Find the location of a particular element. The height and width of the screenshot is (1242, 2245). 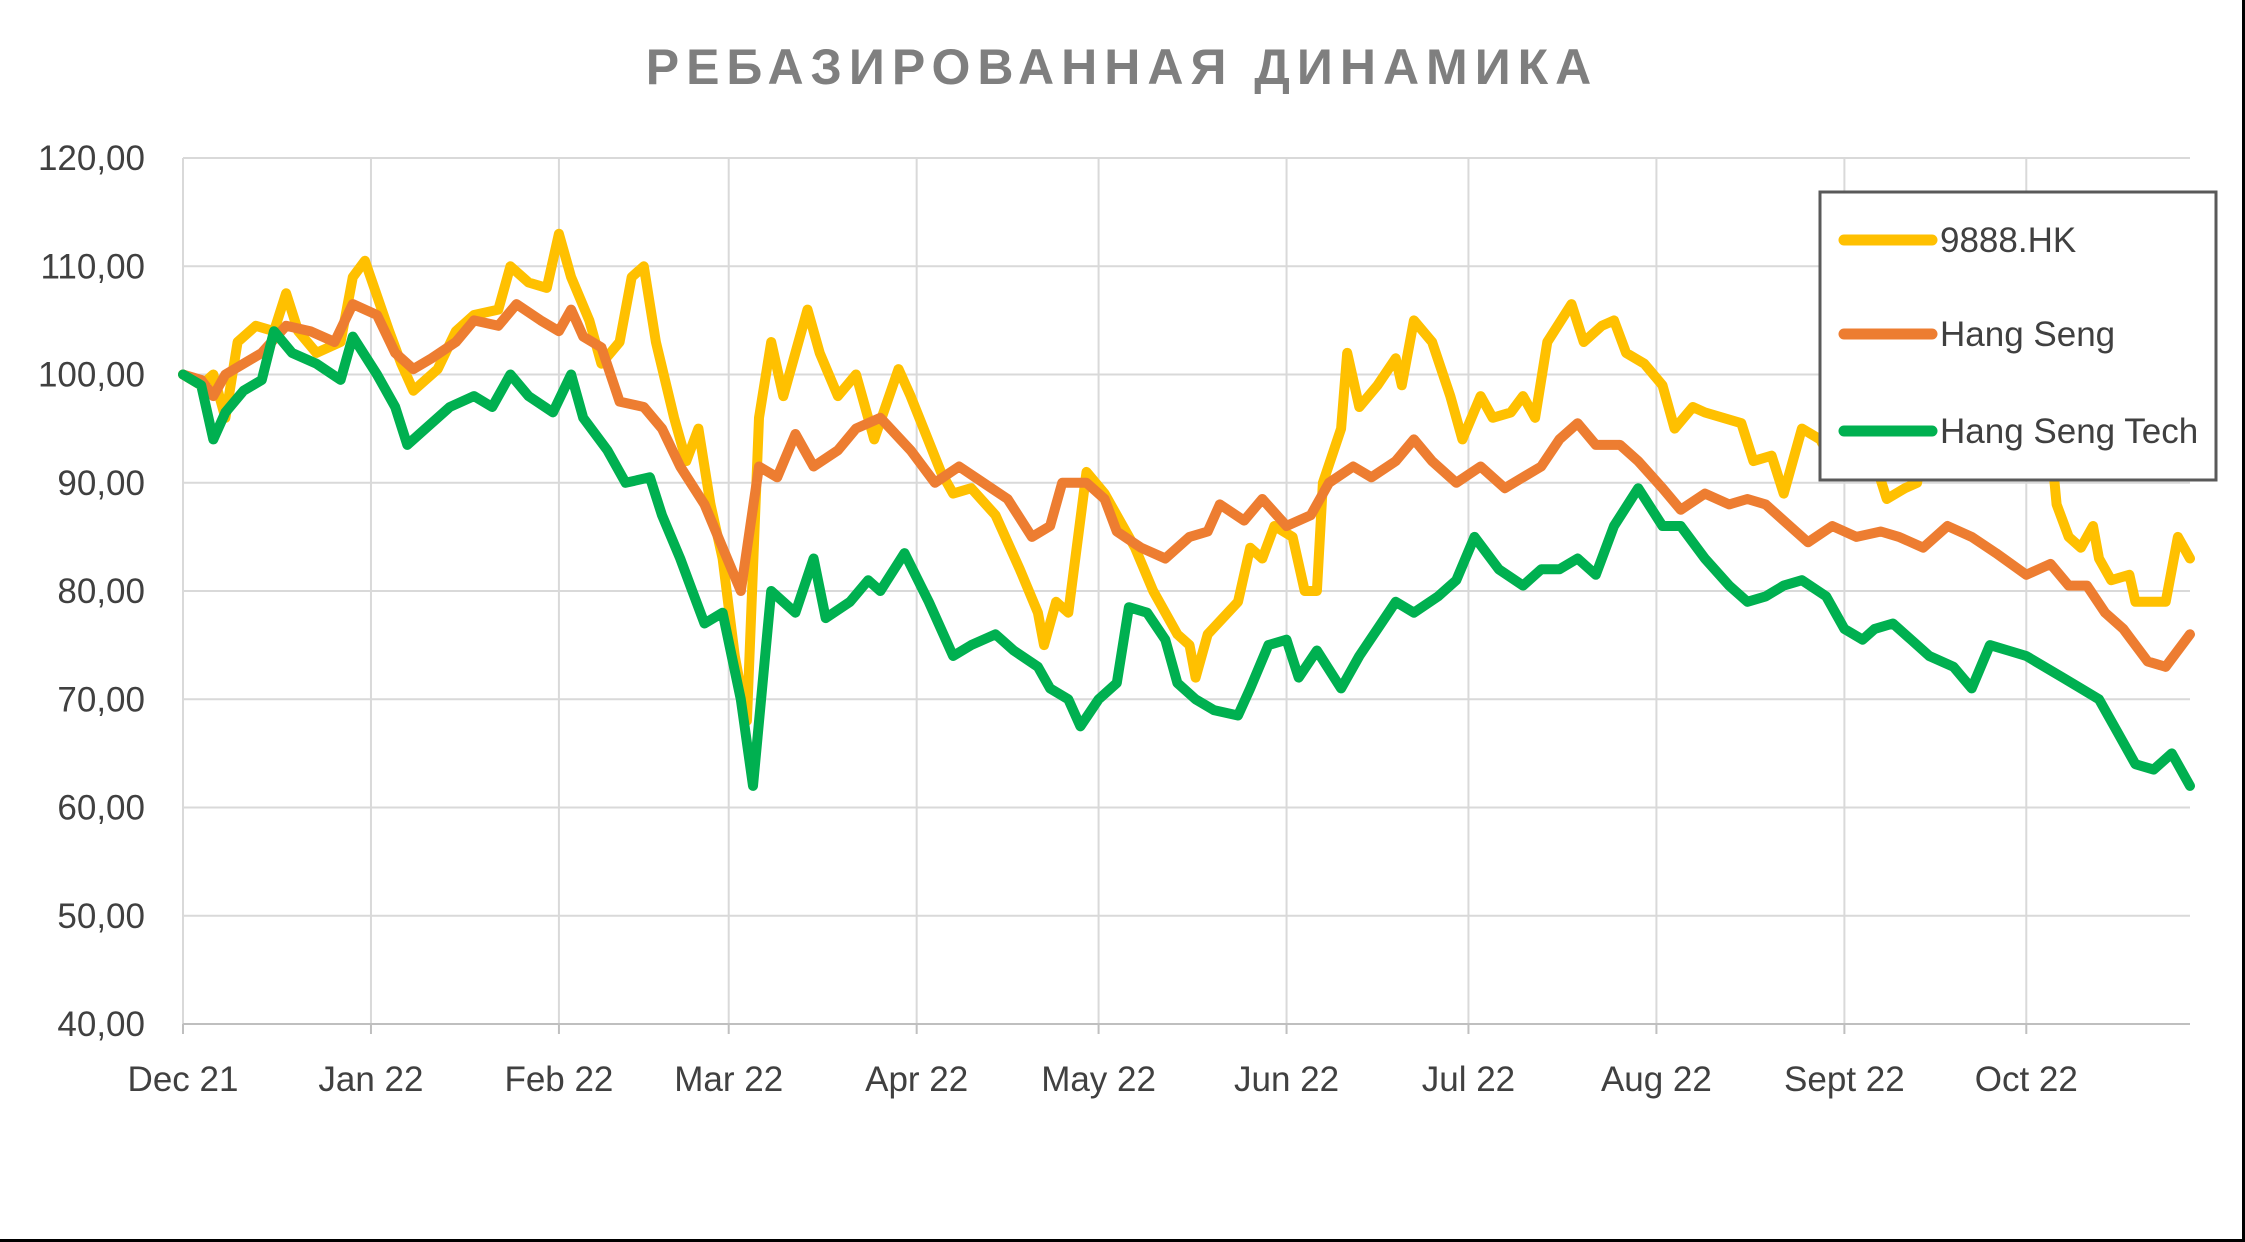

y-tick-label: 100,00 is located at coordinates (91, 375).